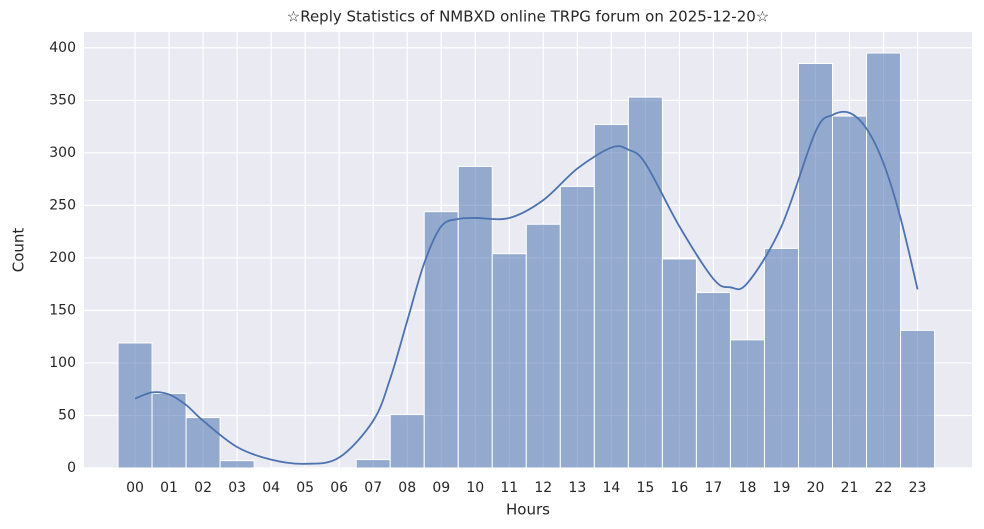 This screenshot has width=984, height=529. What do you see at coordinates (203, 488) in the screenshot?
I see `x-tick-label: 02` at bounding box center [203, 488].